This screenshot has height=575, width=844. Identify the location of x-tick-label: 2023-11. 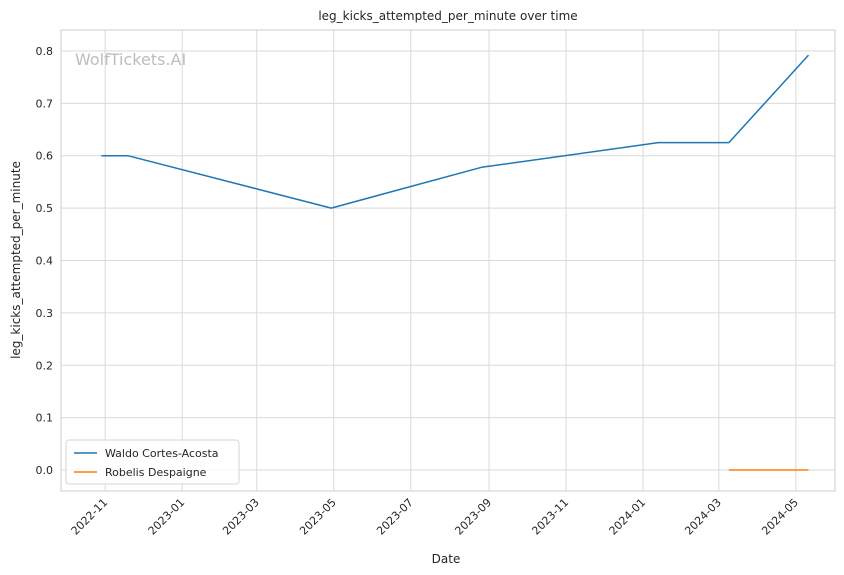
(550, 517).